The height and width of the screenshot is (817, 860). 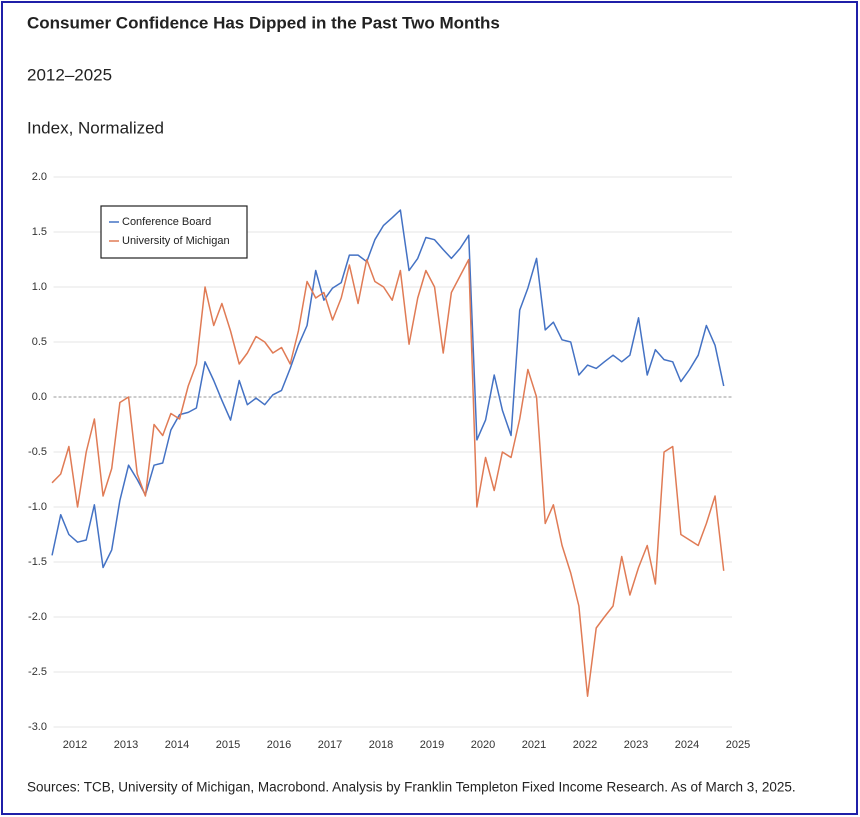 What do you see at coordinates (636, 745) in the screenshot?
I see `x-tick-label: 2023` at bounding box center [636, 745].